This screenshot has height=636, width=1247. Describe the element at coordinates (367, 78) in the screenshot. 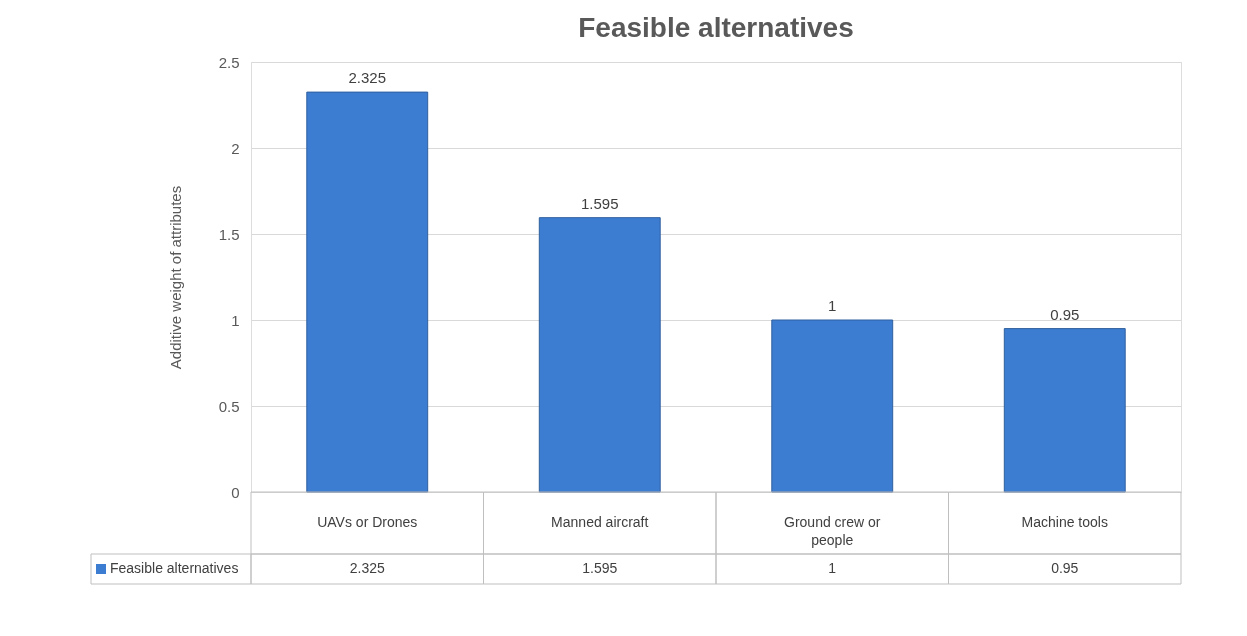

I see `text: 2.325` at that location.